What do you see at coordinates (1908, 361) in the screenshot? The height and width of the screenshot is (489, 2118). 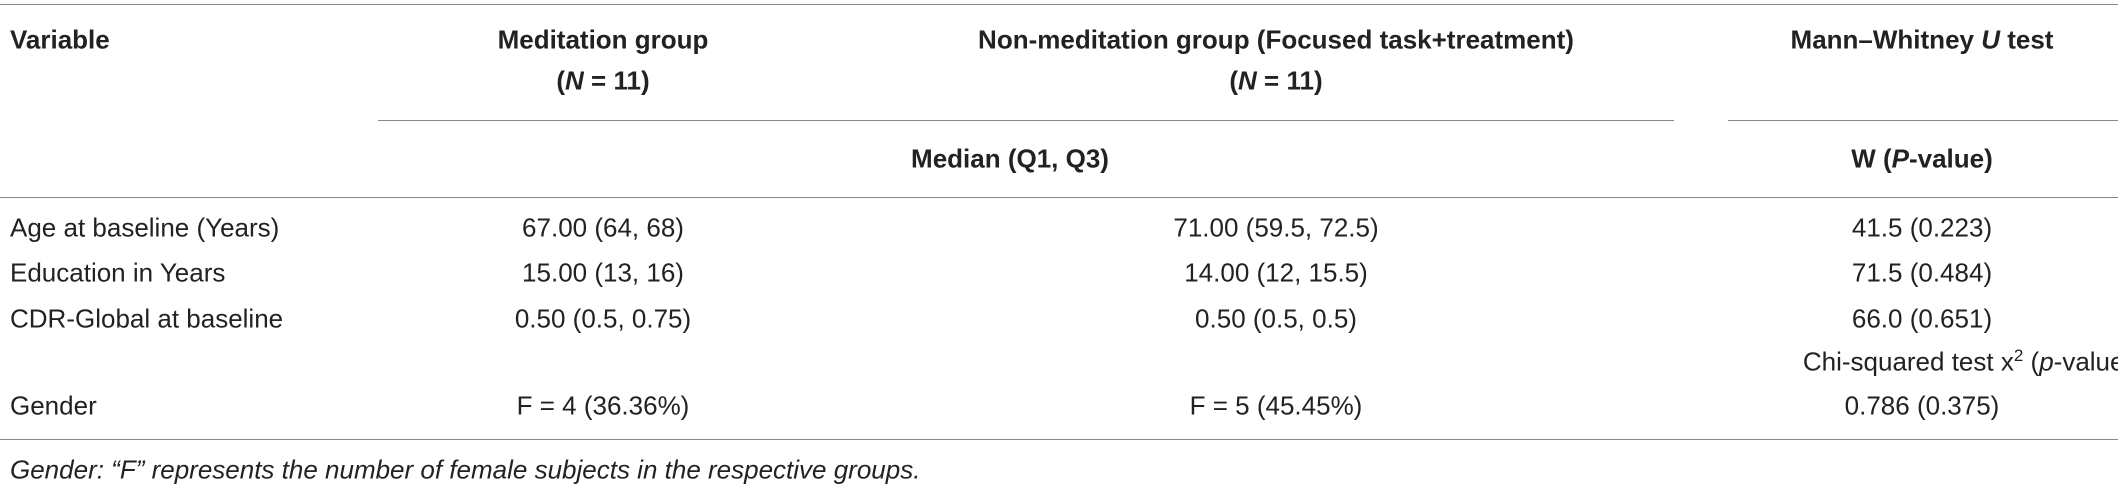 I see `text: Chi-squared test x` at bounding box center [1908, 361].